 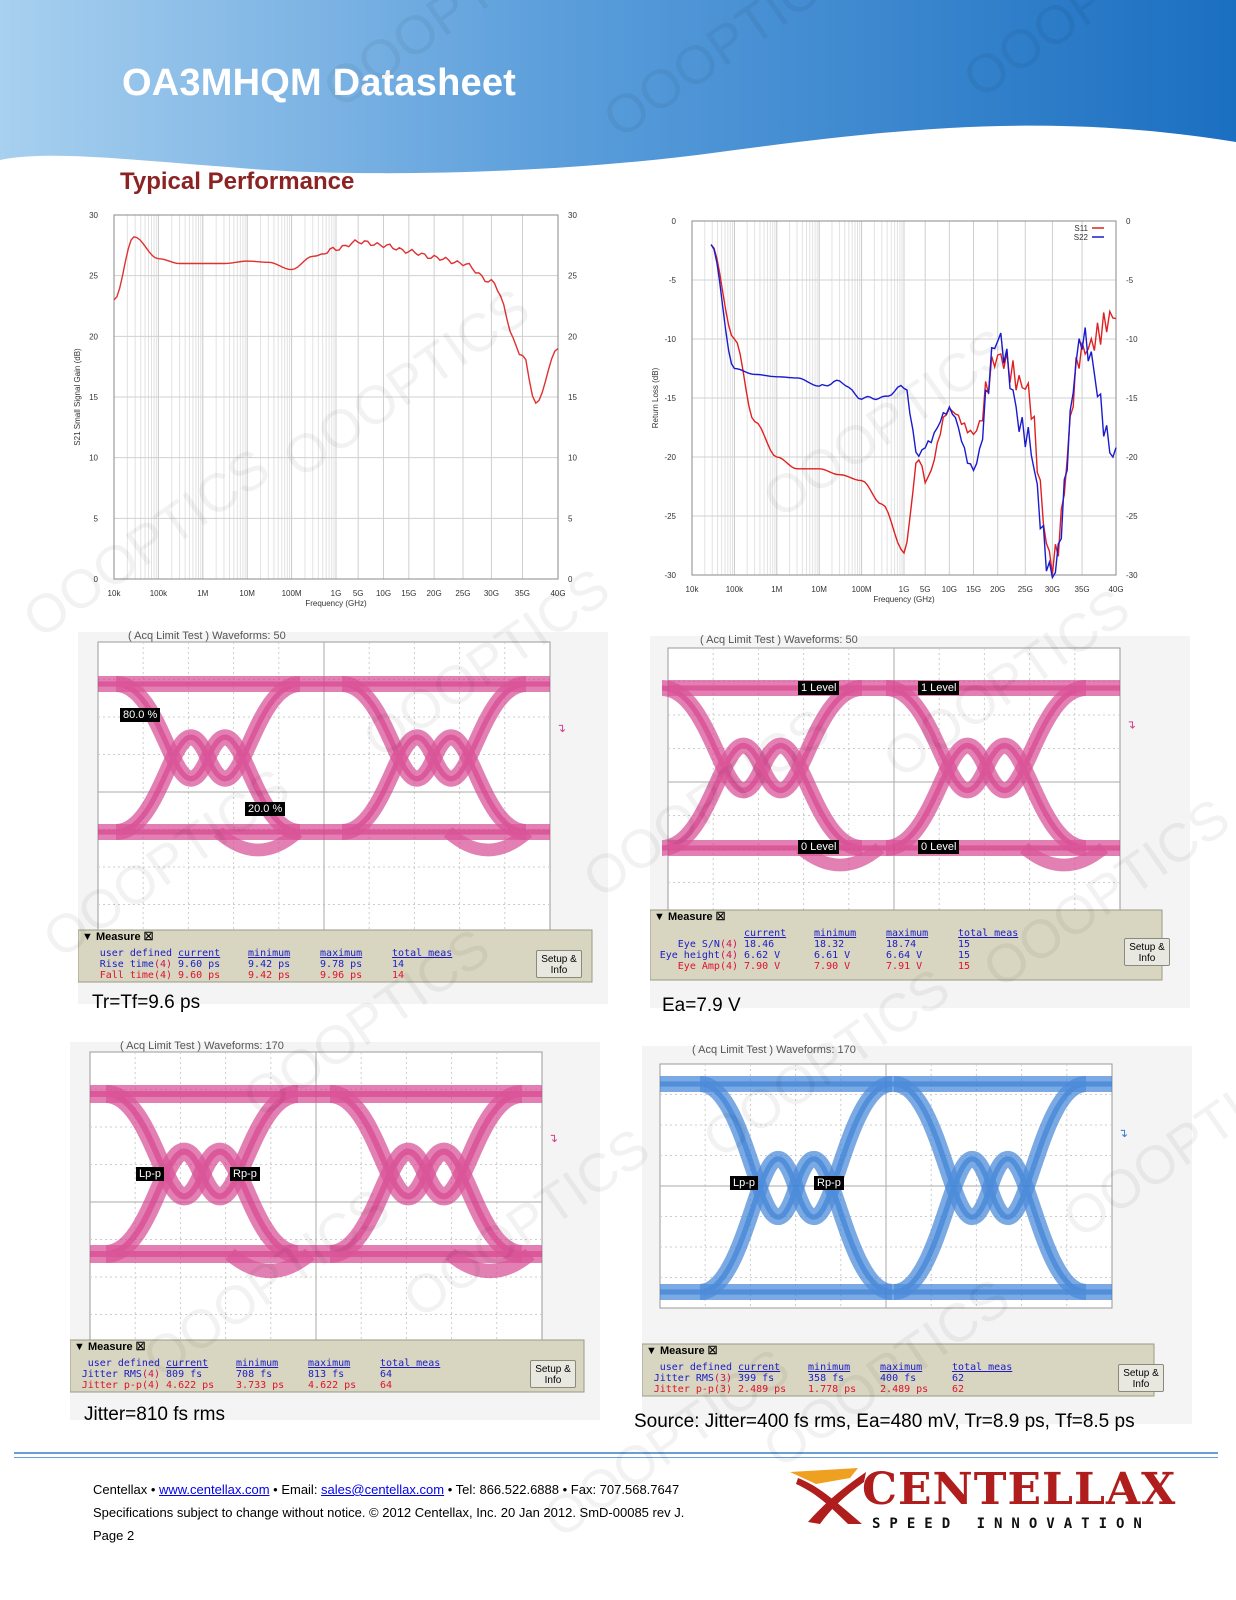 What do you see at coordinates (618, 87) in the screenshot?
I see `header-band` at bounding box center [618, 87].